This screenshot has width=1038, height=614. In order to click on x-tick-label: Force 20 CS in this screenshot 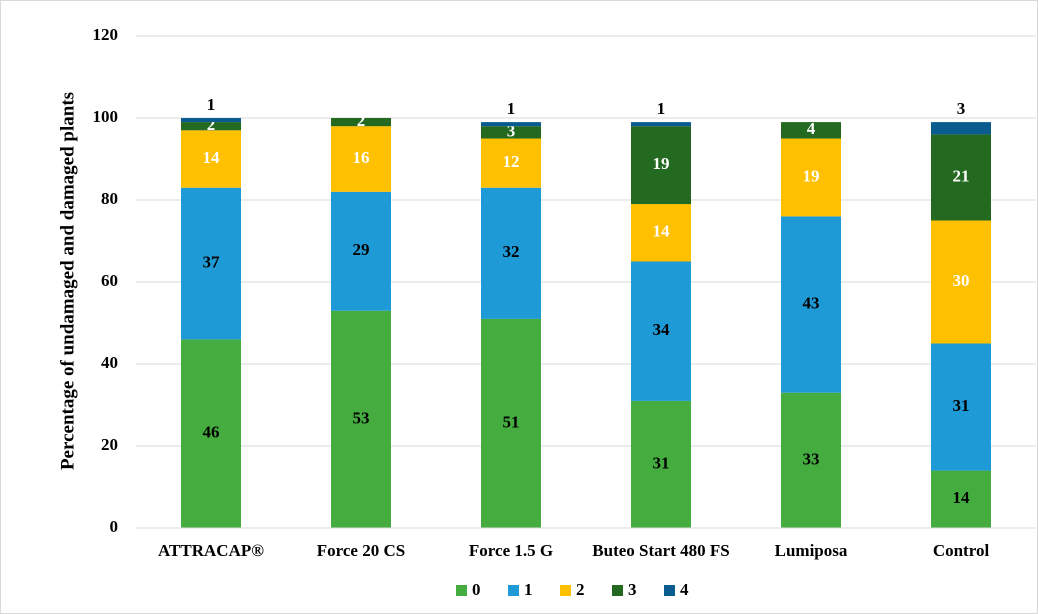, I will do `click(361, 550)`.